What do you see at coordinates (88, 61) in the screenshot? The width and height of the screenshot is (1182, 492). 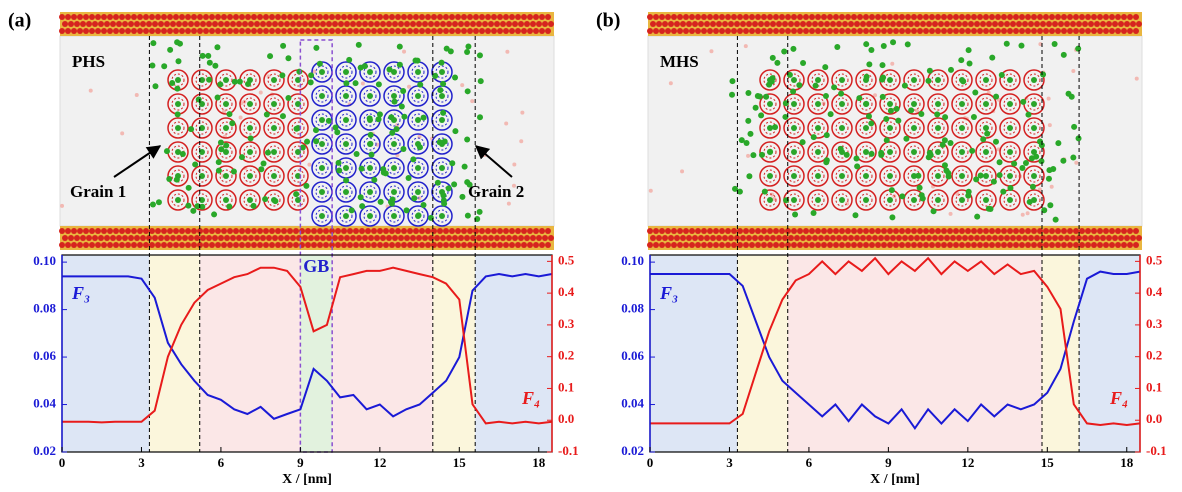 I see `sample-label: PHS` at bounding box center [88, 61].